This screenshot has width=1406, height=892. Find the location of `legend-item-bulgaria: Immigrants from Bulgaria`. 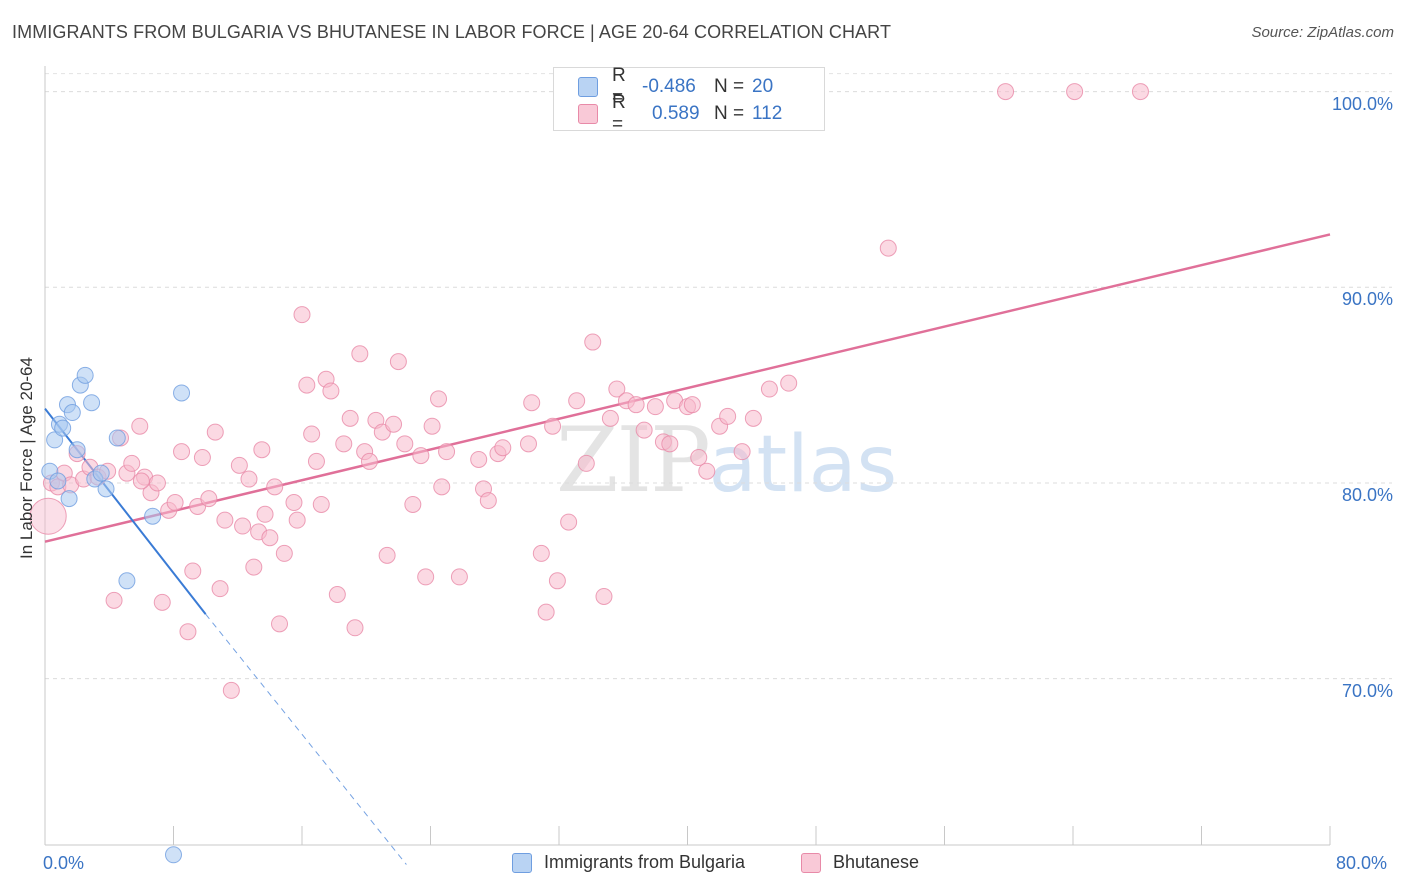

legend-item-bulgaria: Immigrants from Bulgaria is located at coordinates (628, 862).